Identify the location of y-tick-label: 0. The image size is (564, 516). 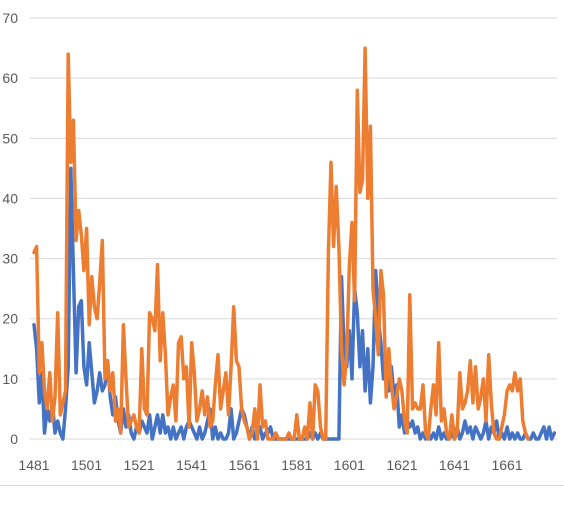
(14, 439).